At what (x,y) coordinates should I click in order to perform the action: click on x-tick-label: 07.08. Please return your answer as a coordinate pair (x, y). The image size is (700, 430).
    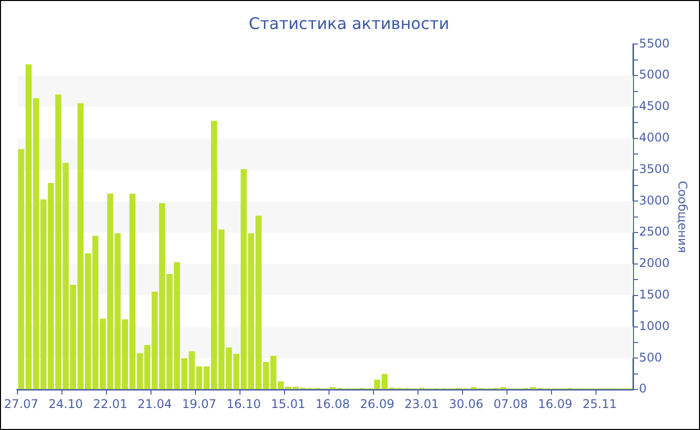
    Looking at the image, I should click on (511, 403).